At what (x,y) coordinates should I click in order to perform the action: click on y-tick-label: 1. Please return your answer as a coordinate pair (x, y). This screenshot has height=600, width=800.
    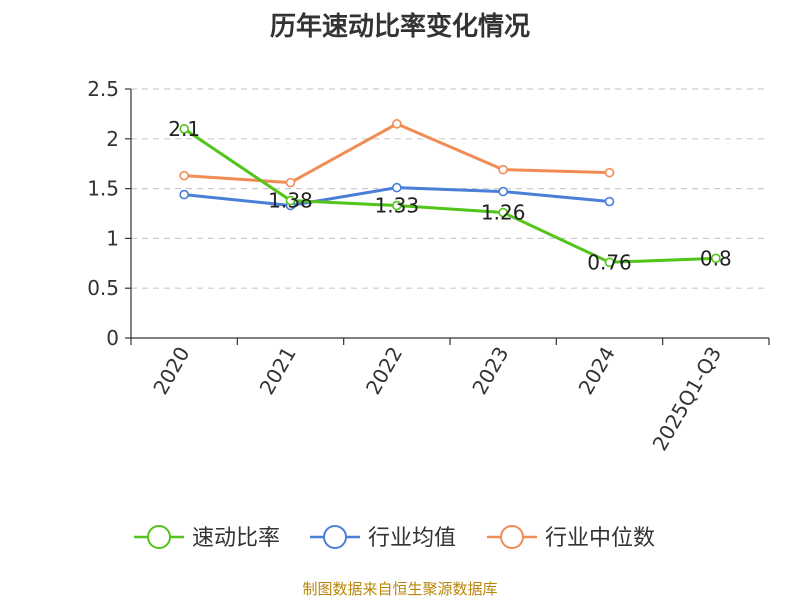
    Looking at the image, I should click on (112, 238).